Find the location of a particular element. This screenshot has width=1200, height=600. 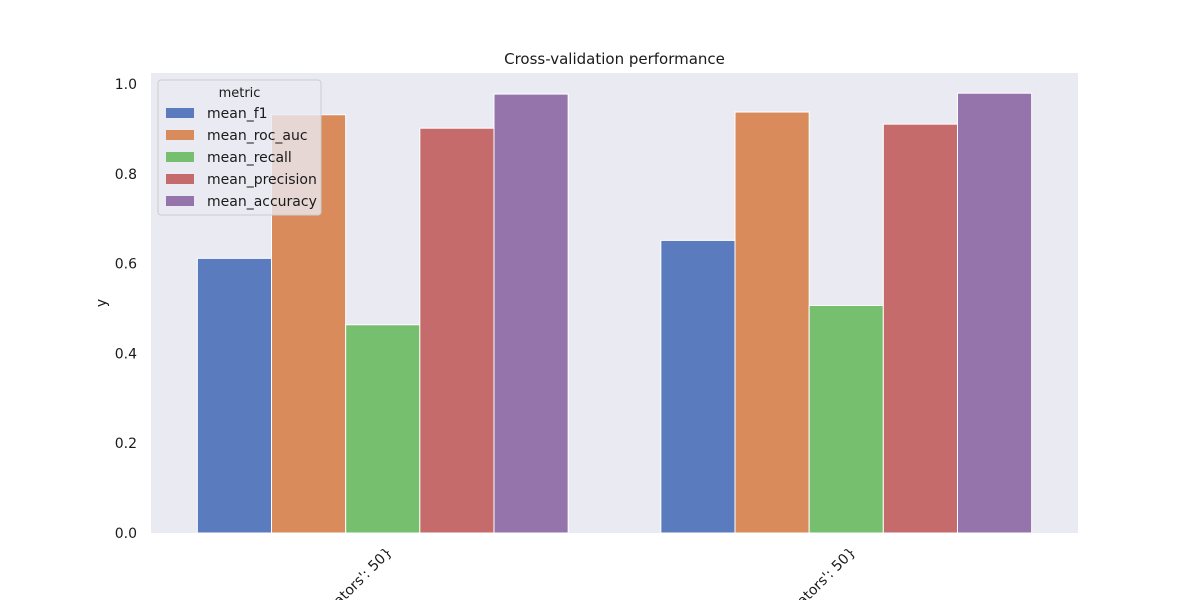

legend-title: metric is located at coordinates (240, 93).